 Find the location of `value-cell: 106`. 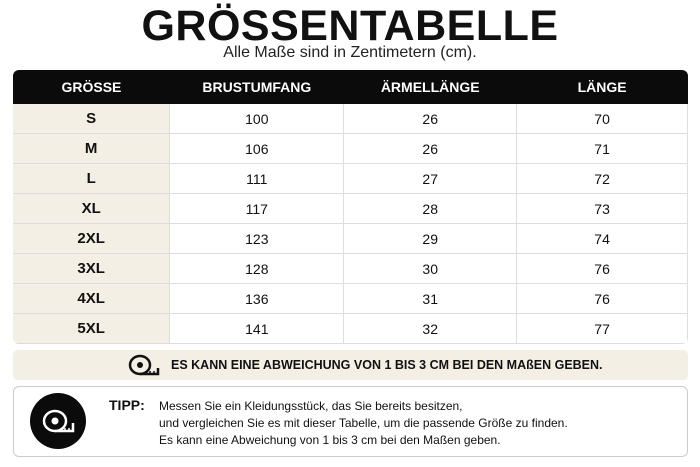

value-cell: 106 is located at coordinates (257, 148).